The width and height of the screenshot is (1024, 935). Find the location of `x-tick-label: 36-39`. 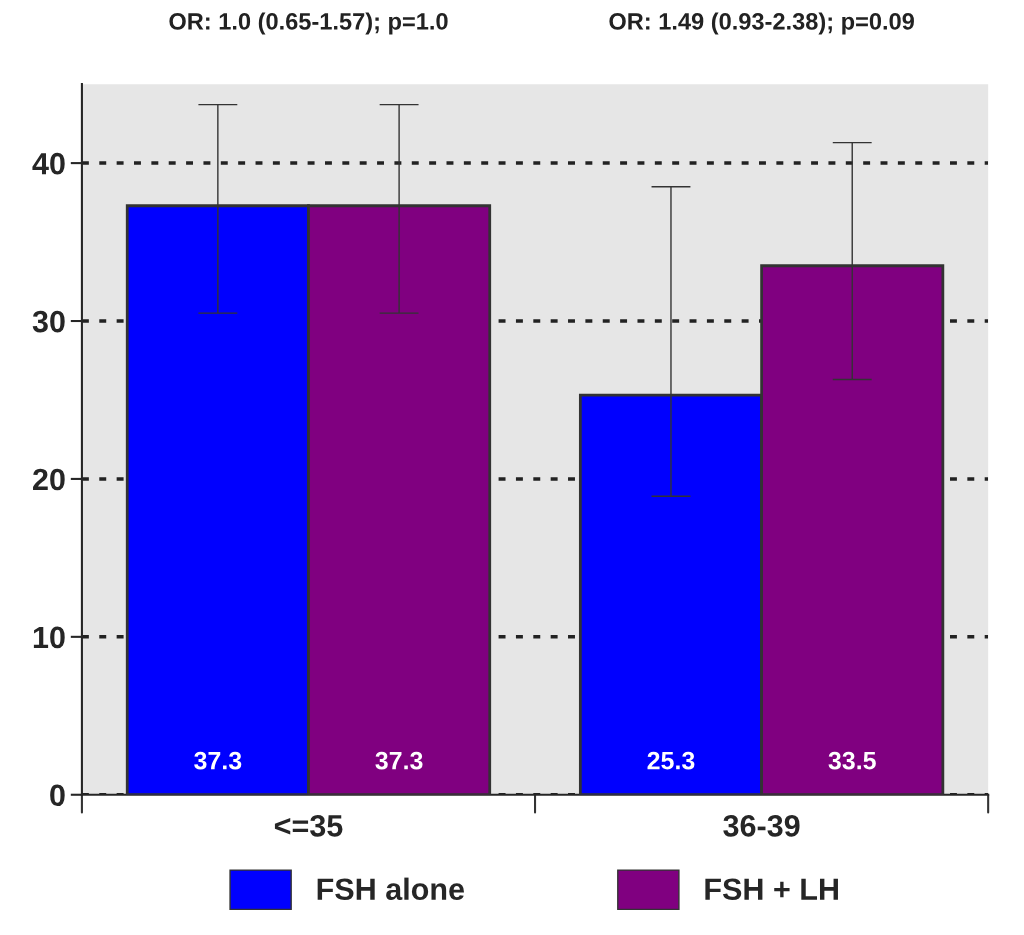

x-tick-label: 36-39 is located at coordinates (761, 826).